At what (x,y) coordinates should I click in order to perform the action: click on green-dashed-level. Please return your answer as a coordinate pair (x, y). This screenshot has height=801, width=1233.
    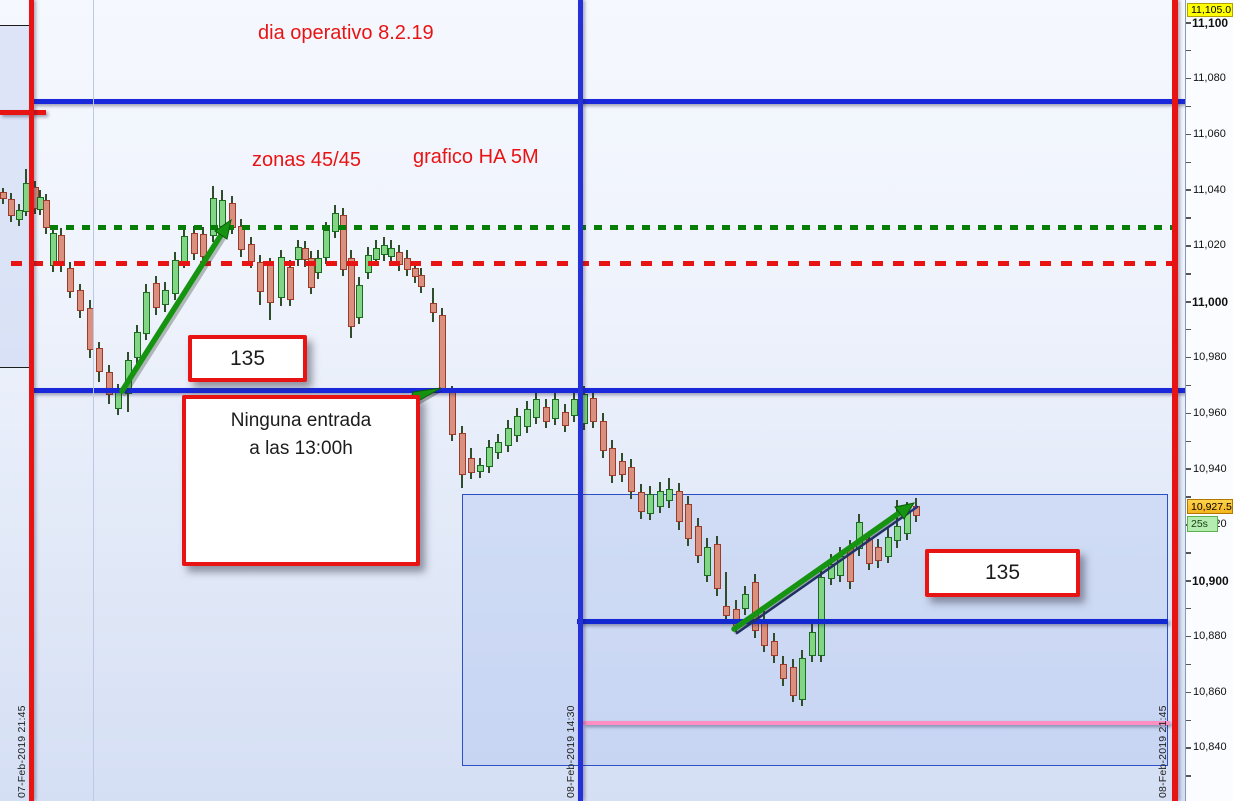
    Looking at the image, I should click on (613, 227).